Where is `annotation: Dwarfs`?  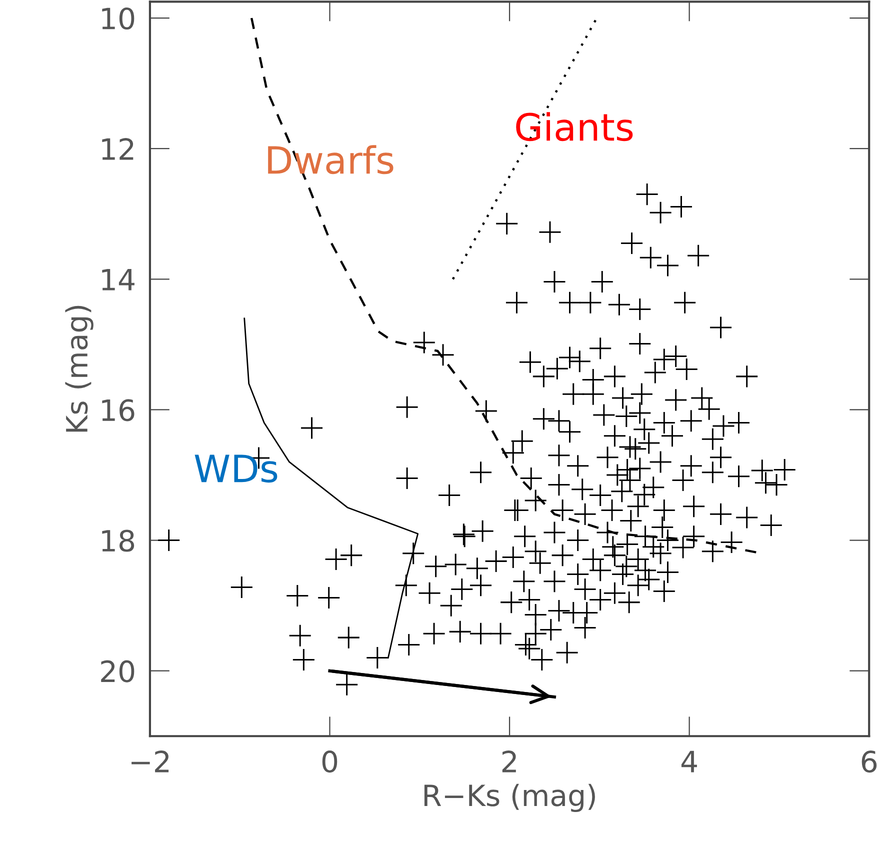 annotation: Dwarfs is located at coordinates (331, 159).